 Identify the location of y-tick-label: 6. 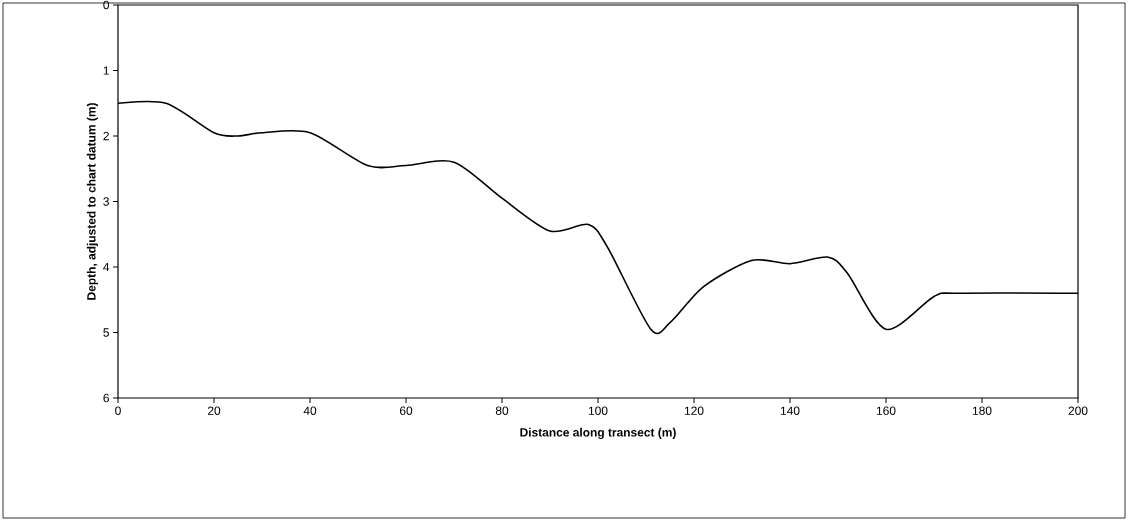
(106, 398).